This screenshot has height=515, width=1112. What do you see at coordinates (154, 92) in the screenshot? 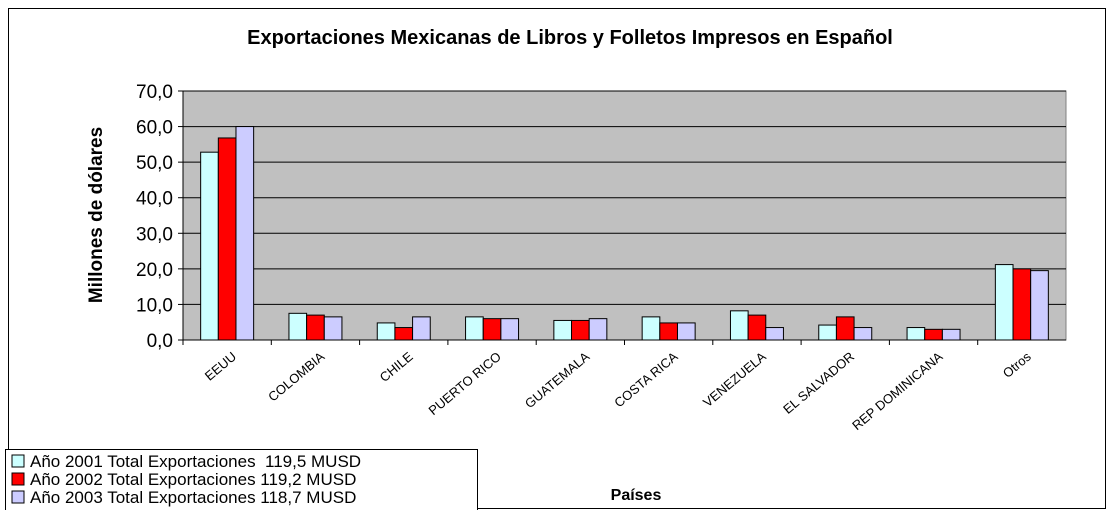
I see `y-tick-label: 70,0` at bounding box center [154, 92].